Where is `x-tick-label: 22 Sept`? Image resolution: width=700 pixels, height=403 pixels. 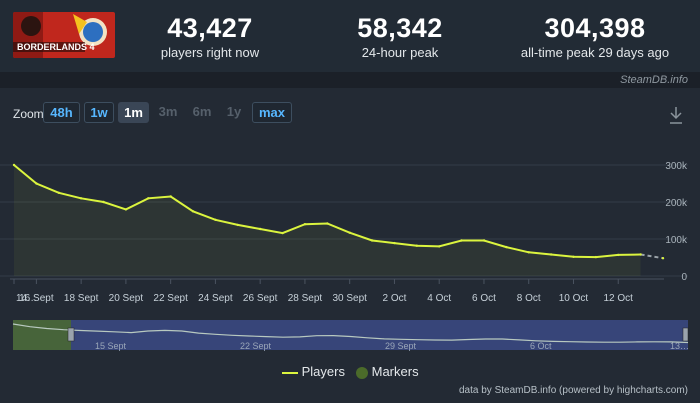
x-tick-label: 22 Sept is located at coordinates (170, 298).